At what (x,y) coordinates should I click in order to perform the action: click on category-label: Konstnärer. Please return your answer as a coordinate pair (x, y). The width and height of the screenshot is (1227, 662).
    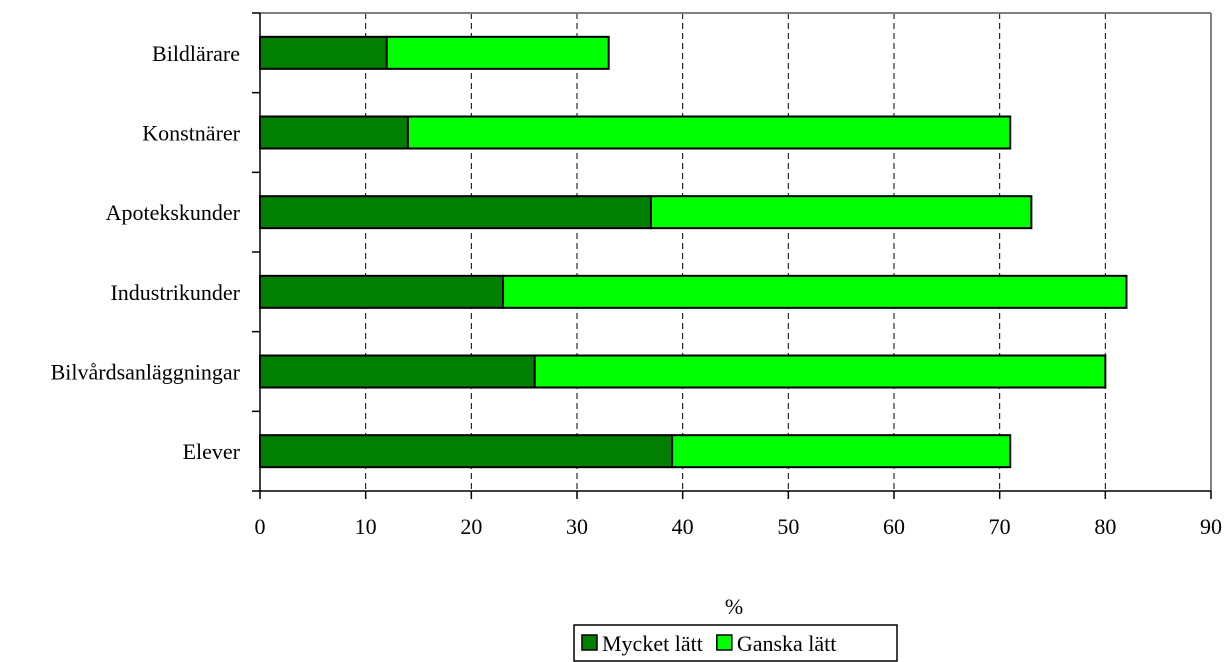
    Looking at the image, I should click on (191, 133).